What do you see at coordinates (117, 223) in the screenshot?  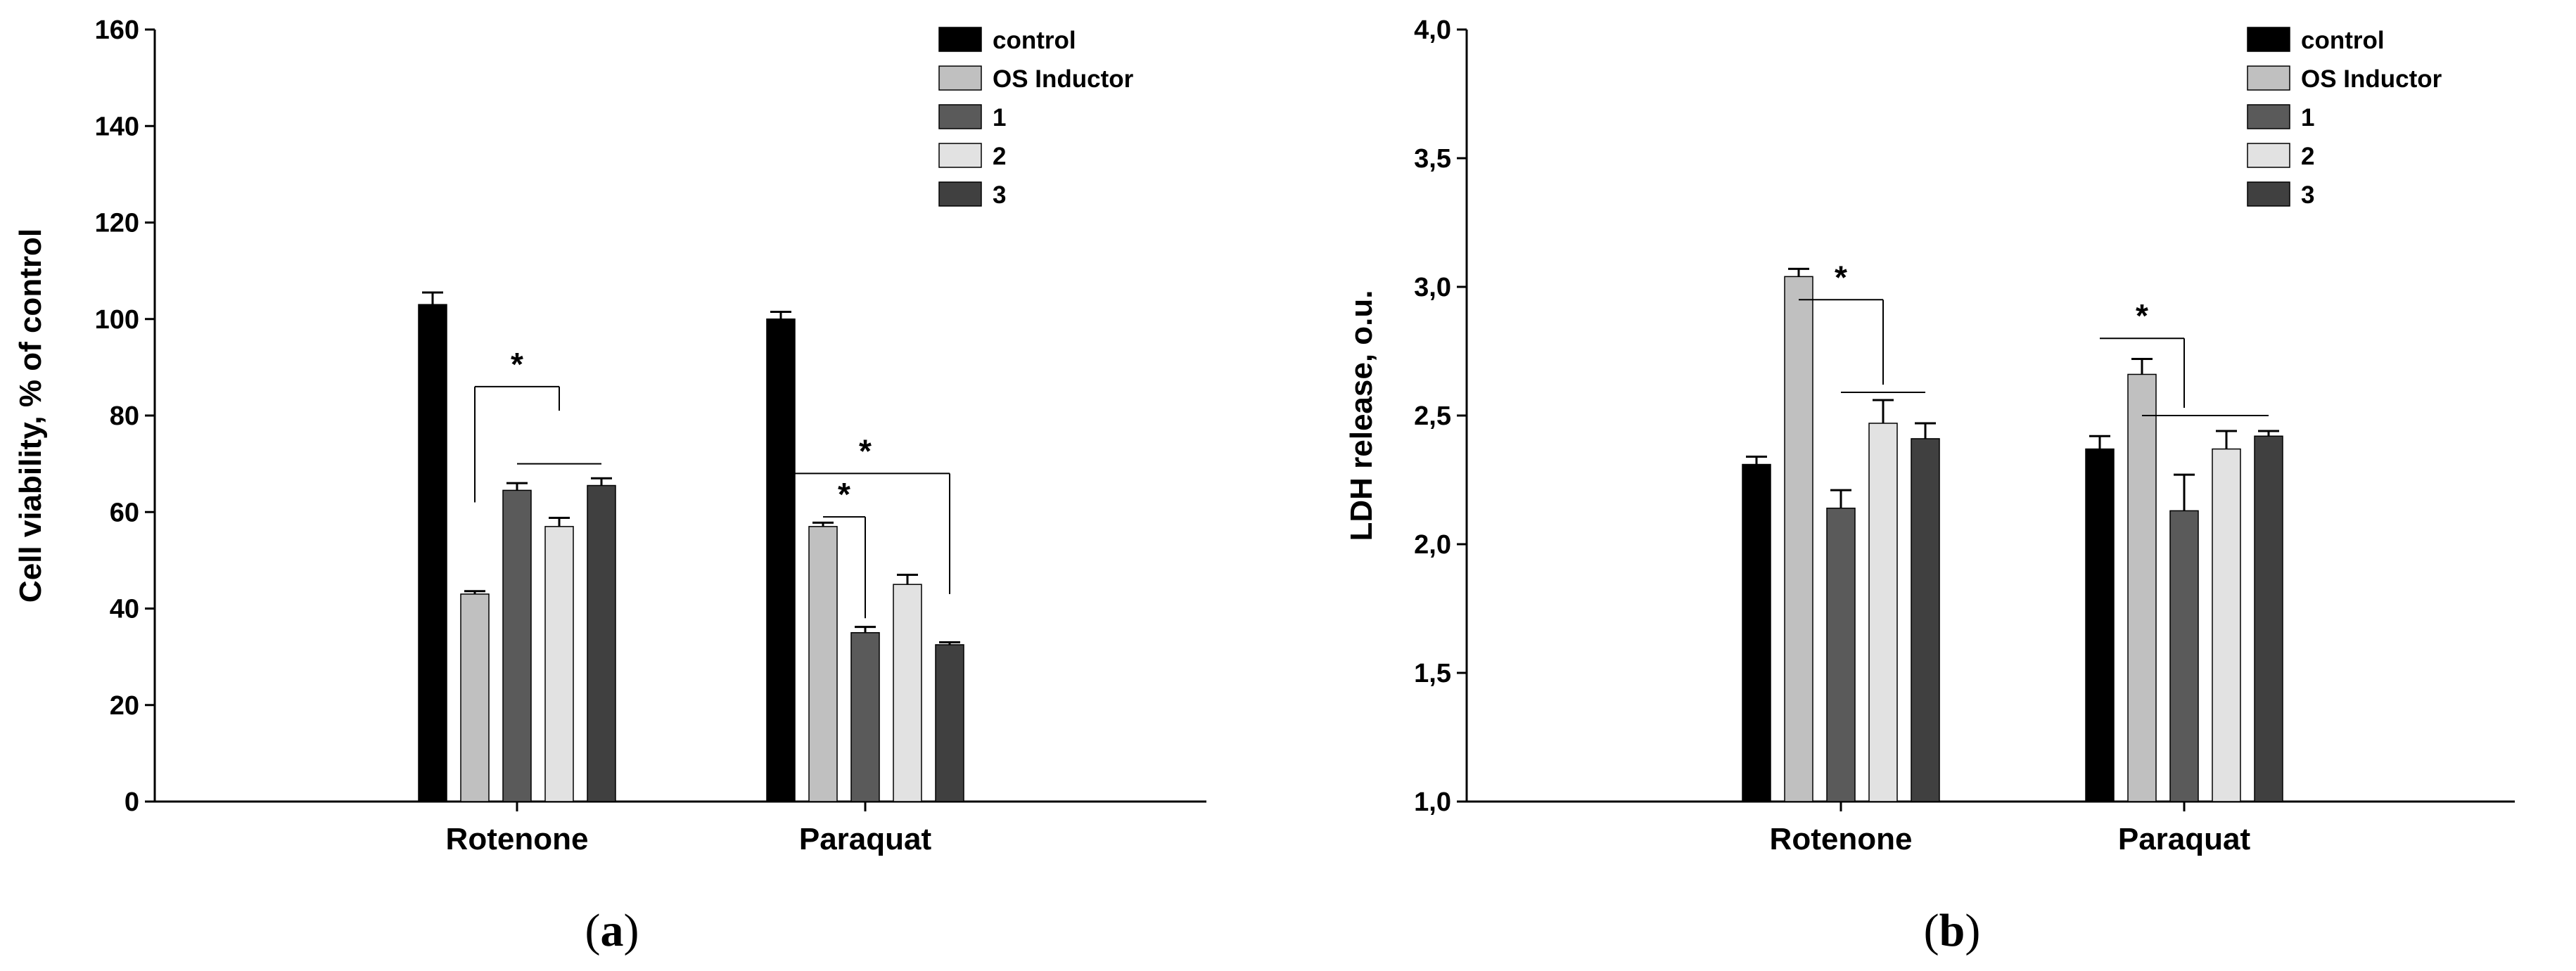 I see `y-tick-label: 120` at bounding box center [117, 223].